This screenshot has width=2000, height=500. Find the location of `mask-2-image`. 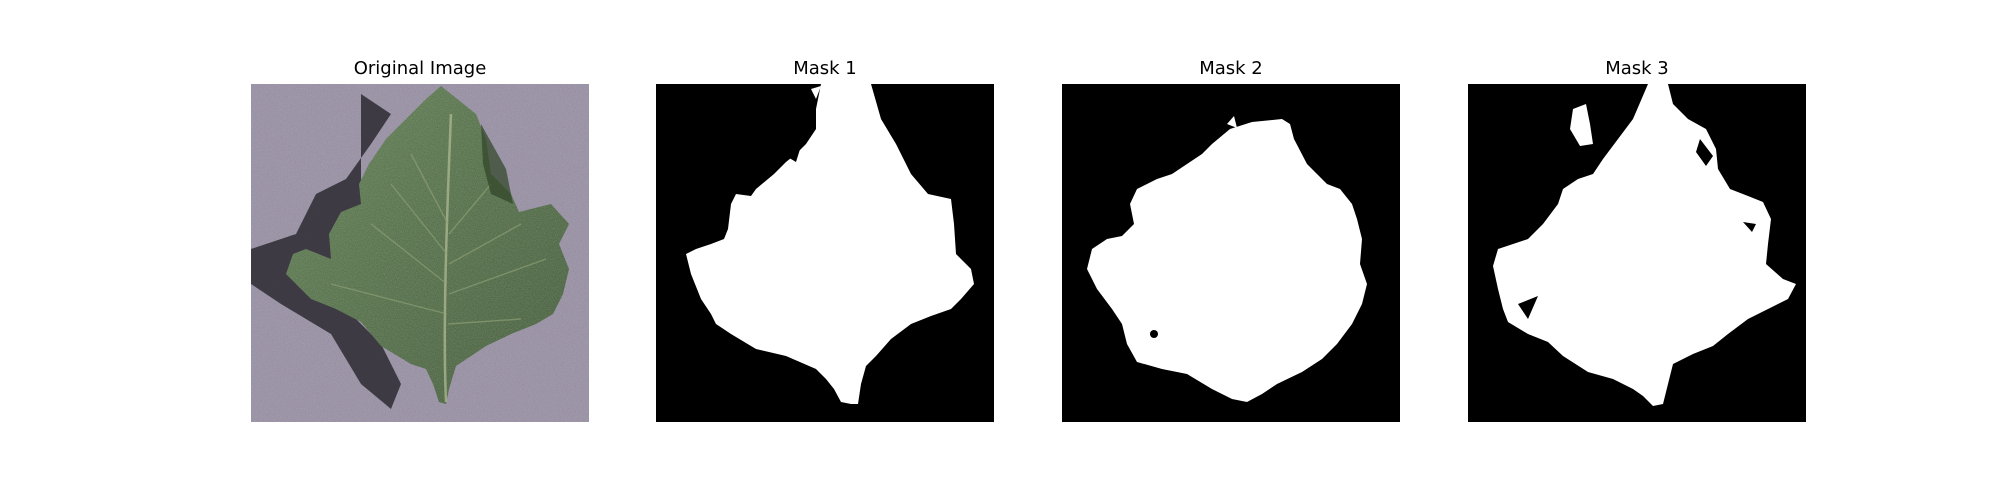

mask-2-image is located at coordinates (1231, 253).